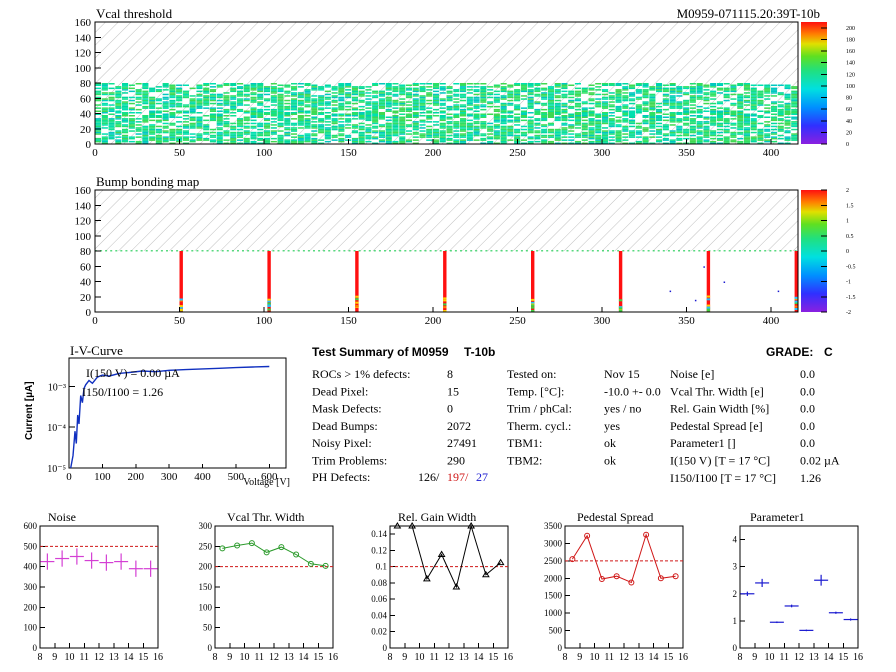  Describe the element at coordinates (553, 561) in the screenshot. I see `y-tick-label: 2500` at that location.